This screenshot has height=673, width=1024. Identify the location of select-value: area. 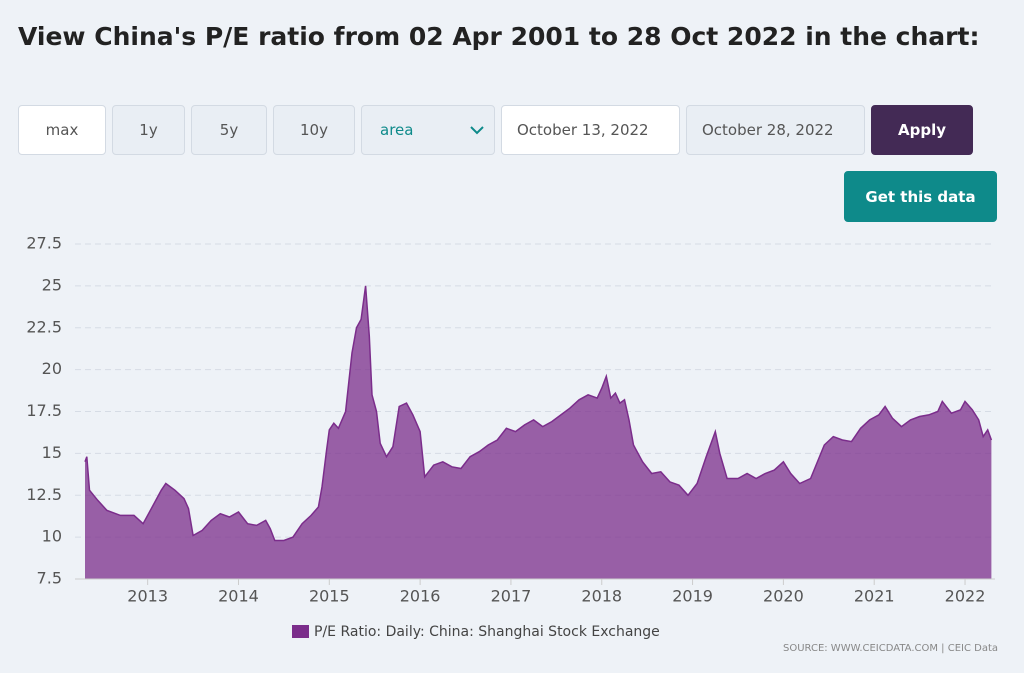
(397, 130).